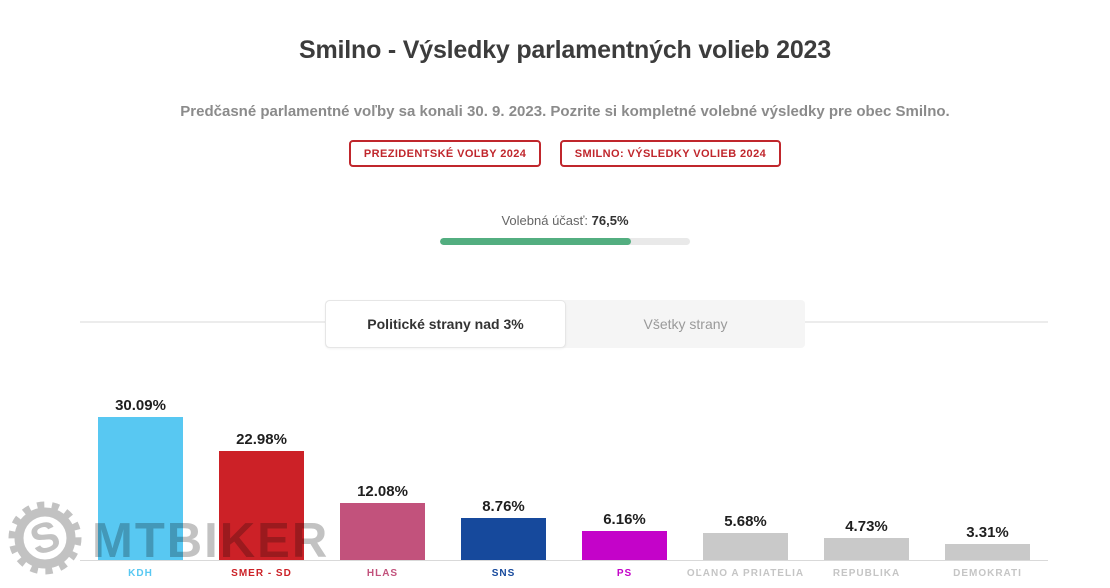 The width and height of the screenshot is (1110, 588). What do you see at coordinates (866, 549) in the screenshot?
I see `bar-republika` at bounding box center [866, 549].